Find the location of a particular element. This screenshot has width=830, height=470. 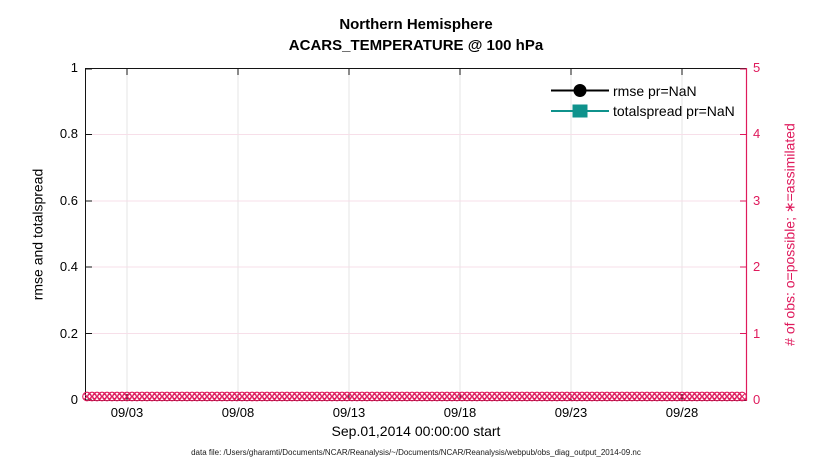

y-right-tick-0: 0 is located at coordinates (757, 399).